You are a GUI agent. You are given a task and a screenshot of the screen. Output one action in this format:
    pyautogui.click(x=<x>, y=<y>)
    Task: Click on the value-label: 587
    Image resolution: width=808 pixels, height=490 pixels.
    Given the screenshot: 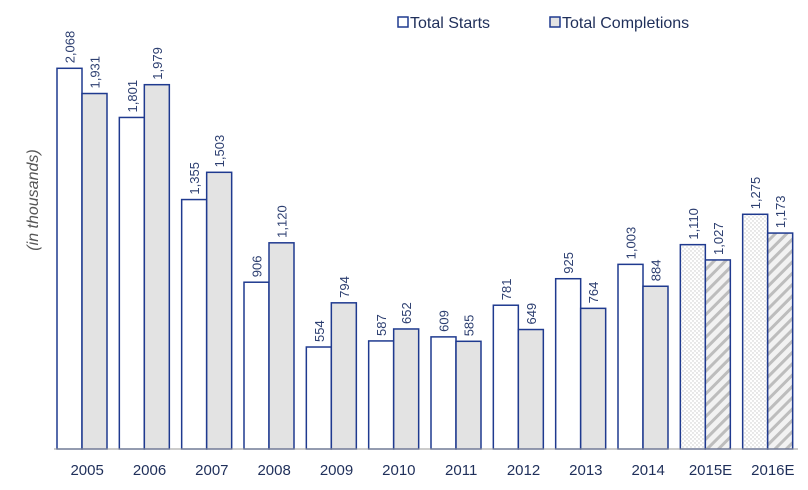 What is the action you would take?
    pyautogui.click(x=381, y=325)
    